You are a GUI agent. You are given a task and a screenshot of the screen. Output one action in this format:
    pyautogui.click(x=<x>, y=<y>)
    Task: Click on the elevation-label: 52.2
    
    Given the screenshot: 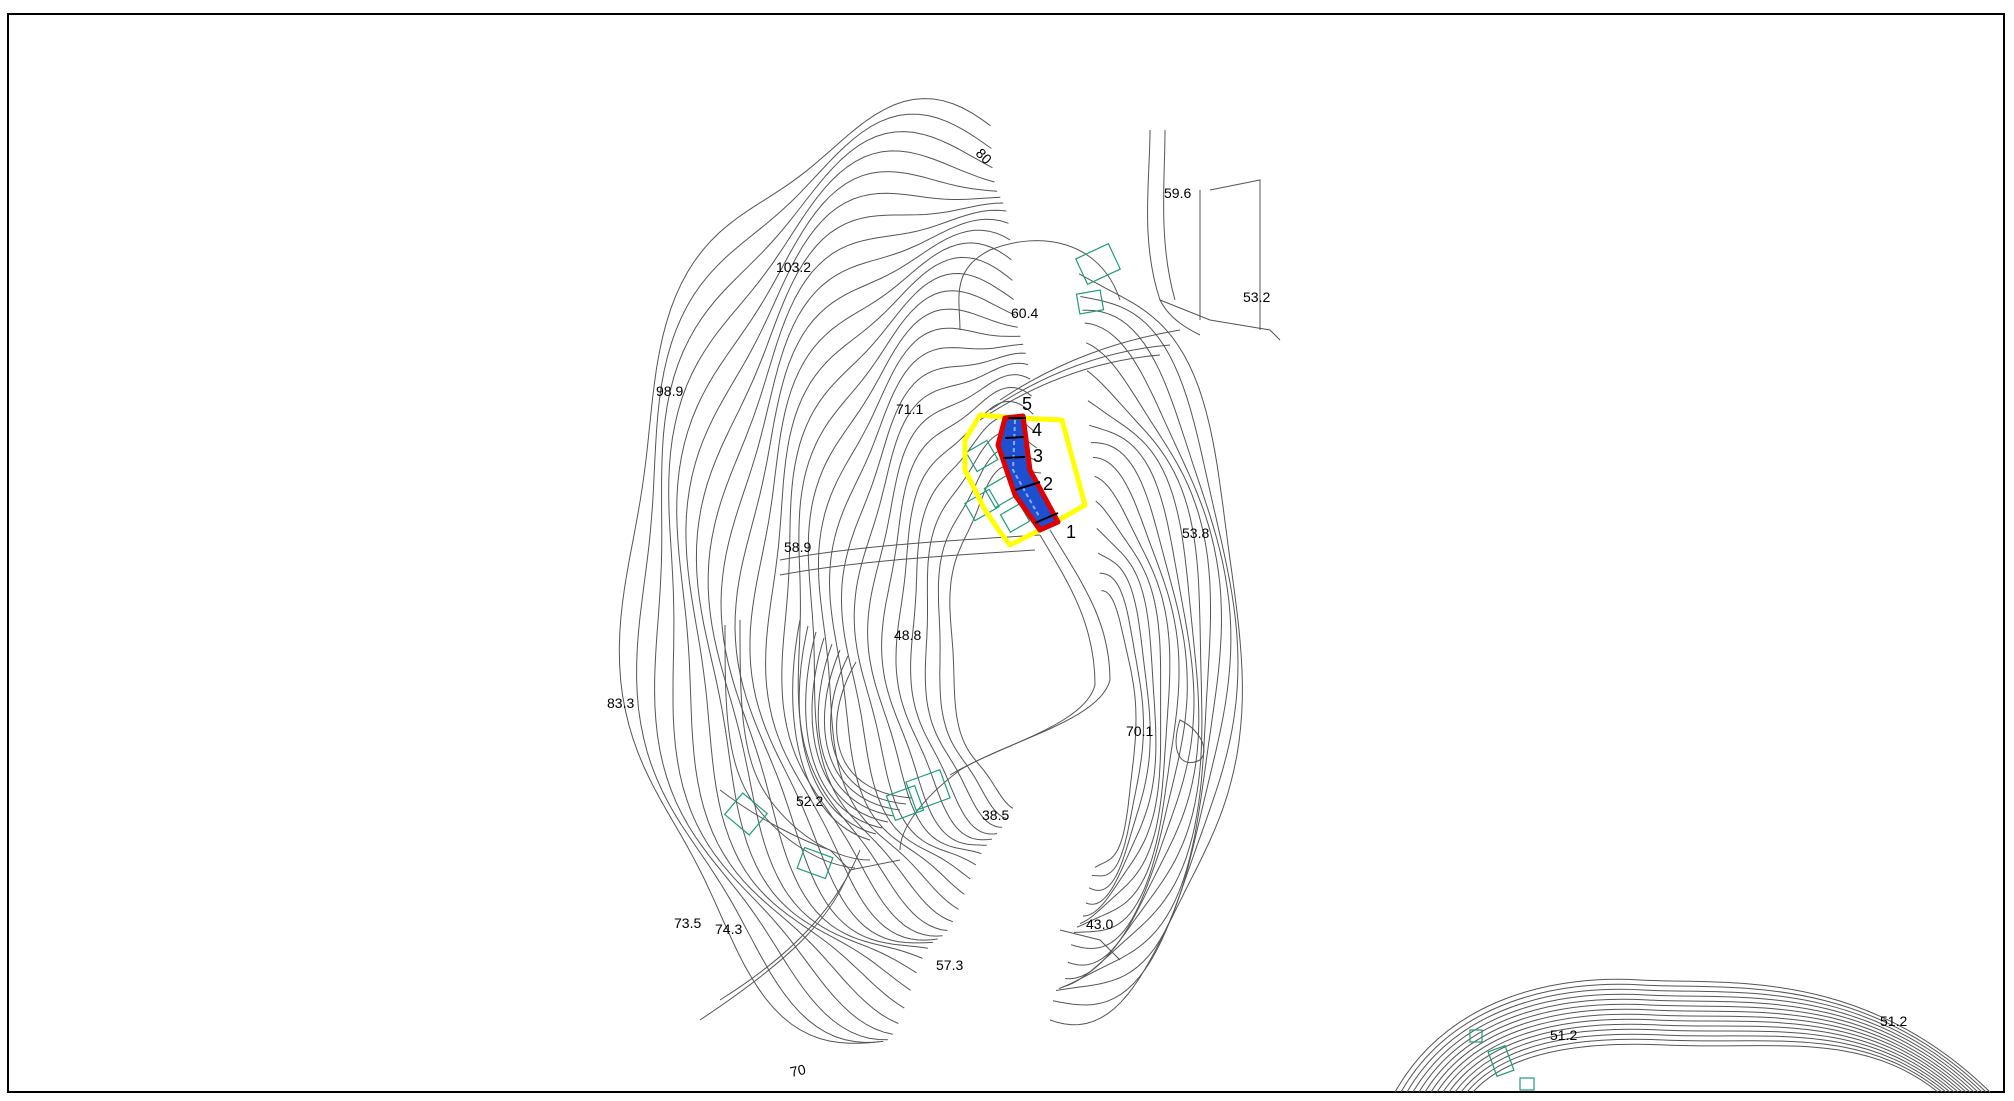 What is the action you would take?
    pyautogui.click(x=809, y=801)
    